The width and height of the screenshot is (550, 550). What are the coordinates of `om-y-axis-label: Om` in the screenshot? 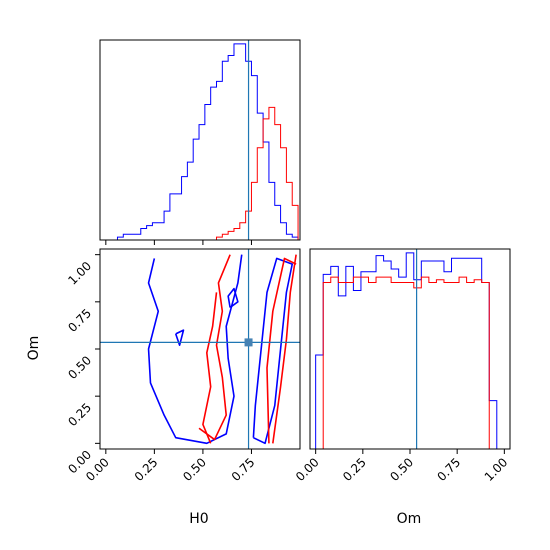 It's located at (34, 348).